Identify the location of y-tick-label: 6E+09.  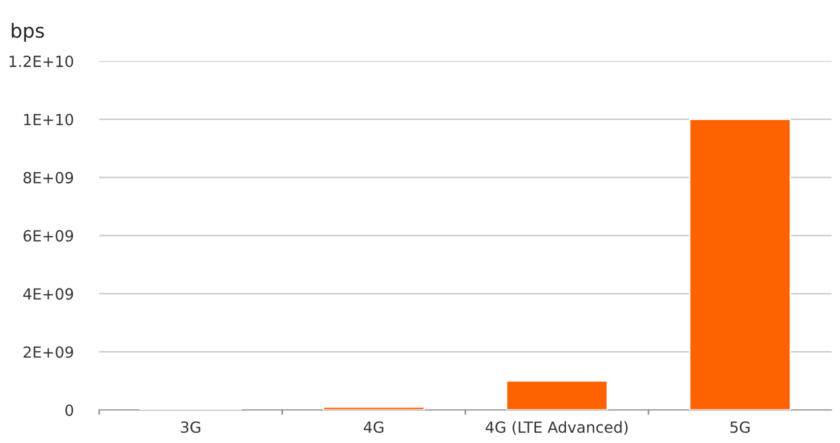
(49, 236).